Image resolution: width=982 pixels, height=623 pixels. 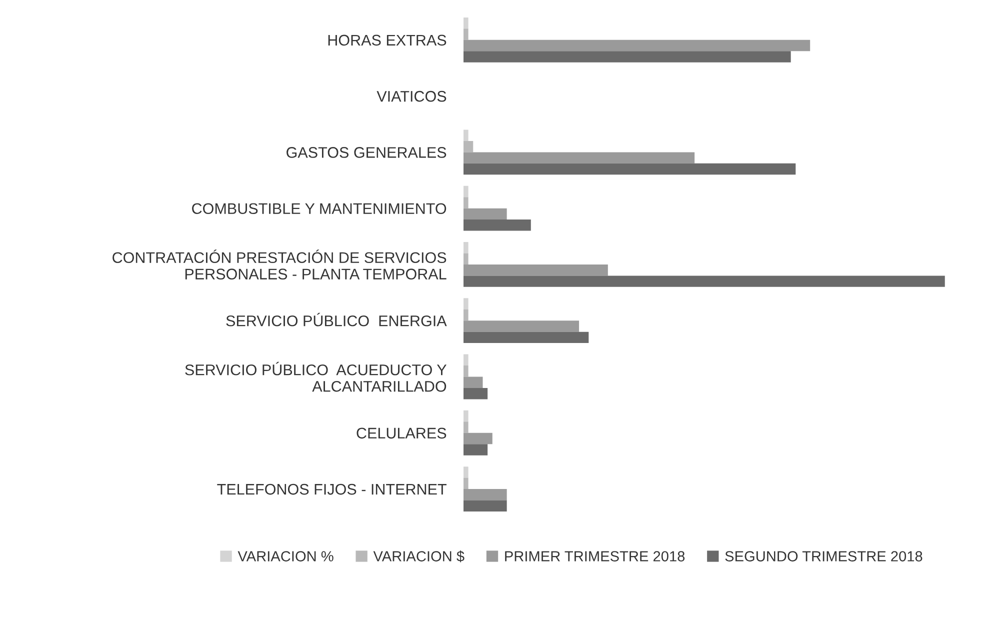 What do you see at coordinates (418, 556) in the screenshot?
I see `legend-label: VARIACION $` at bounding box center [418, 556].